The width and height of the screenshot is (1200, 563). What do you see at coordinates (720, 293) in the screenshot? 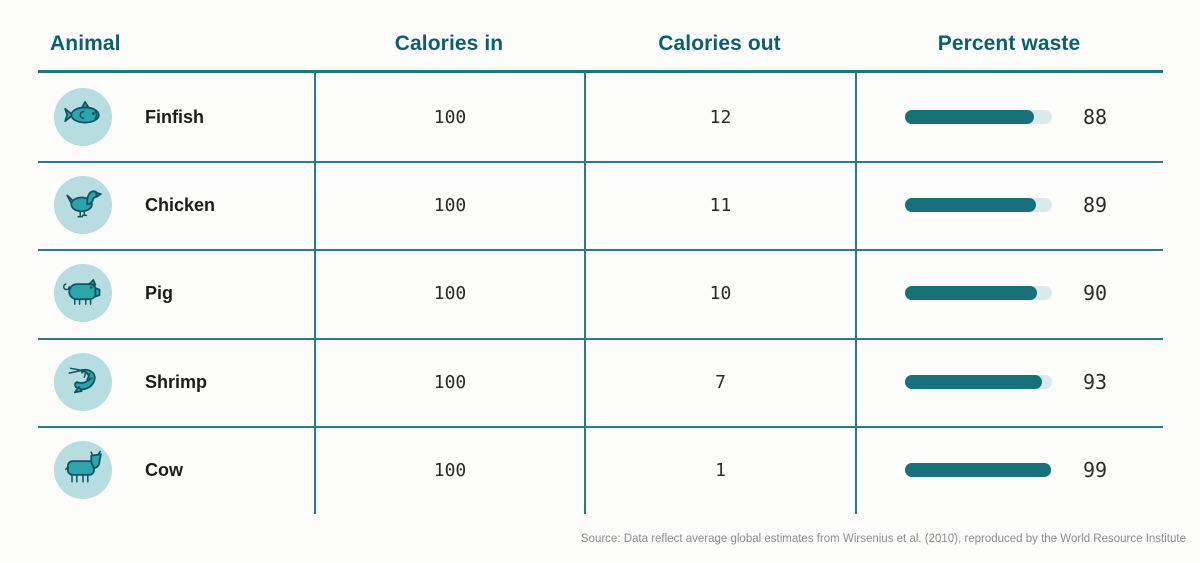
I see `calories-out-value: 10` at bounding box center [720, 293].